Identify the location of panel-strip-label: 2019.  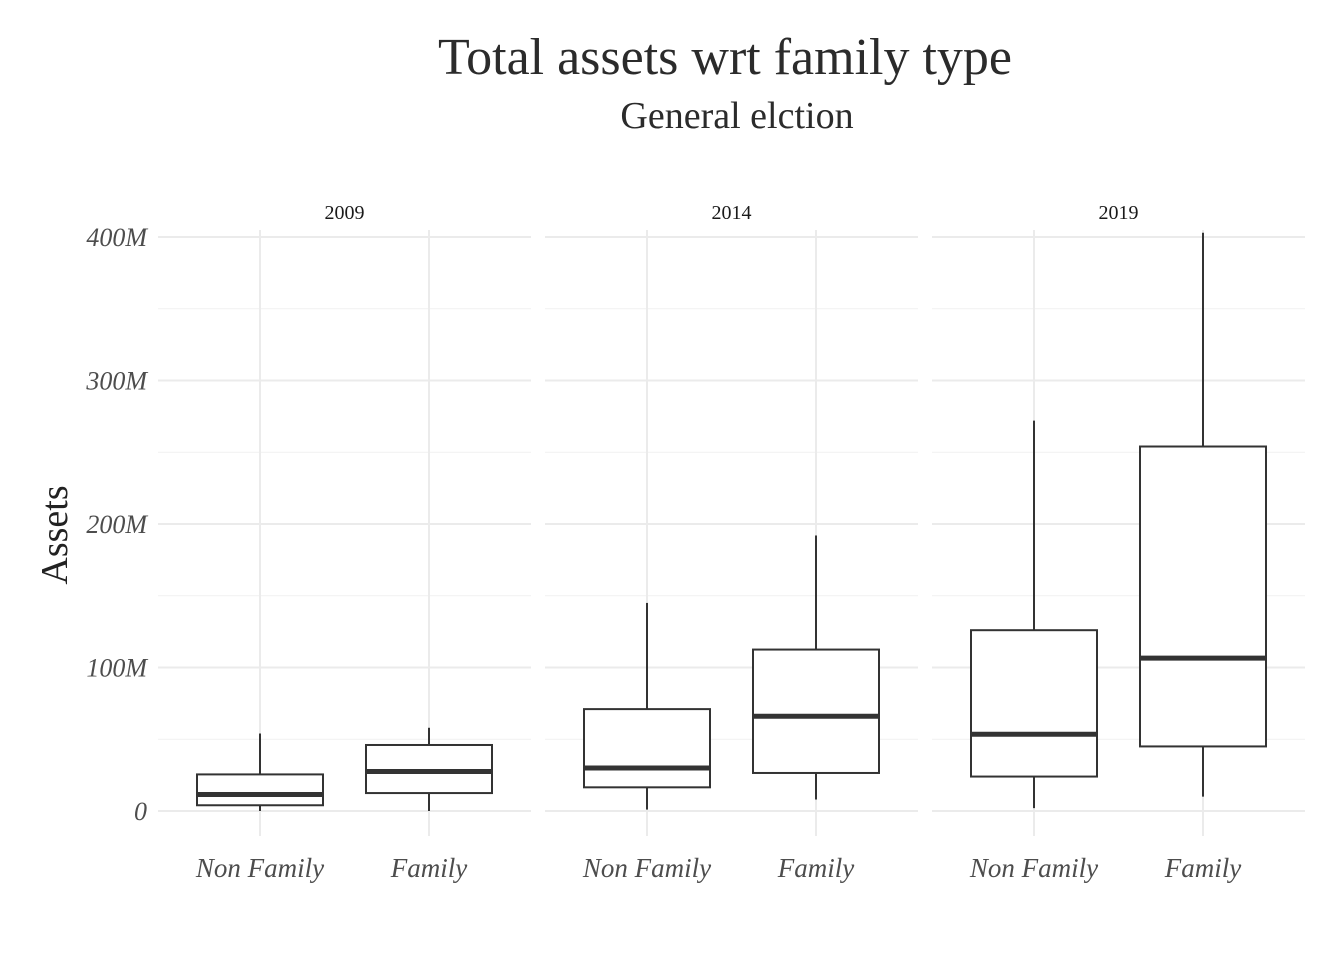
(1119, 213).